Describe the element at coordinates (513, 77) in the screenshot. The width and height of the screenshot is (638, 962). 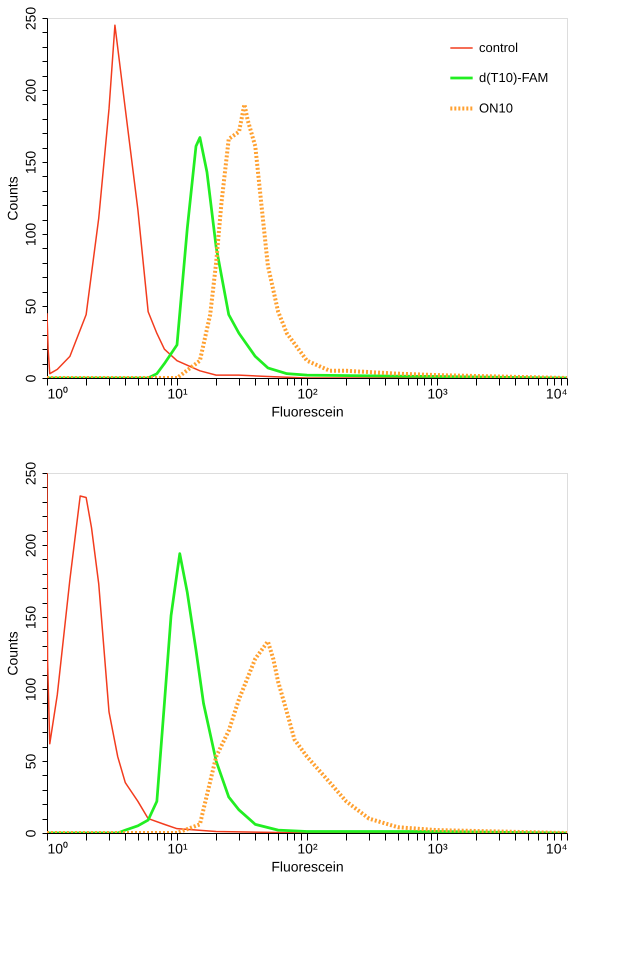
I see `legend-label: d(T10)-FAM` at that location.